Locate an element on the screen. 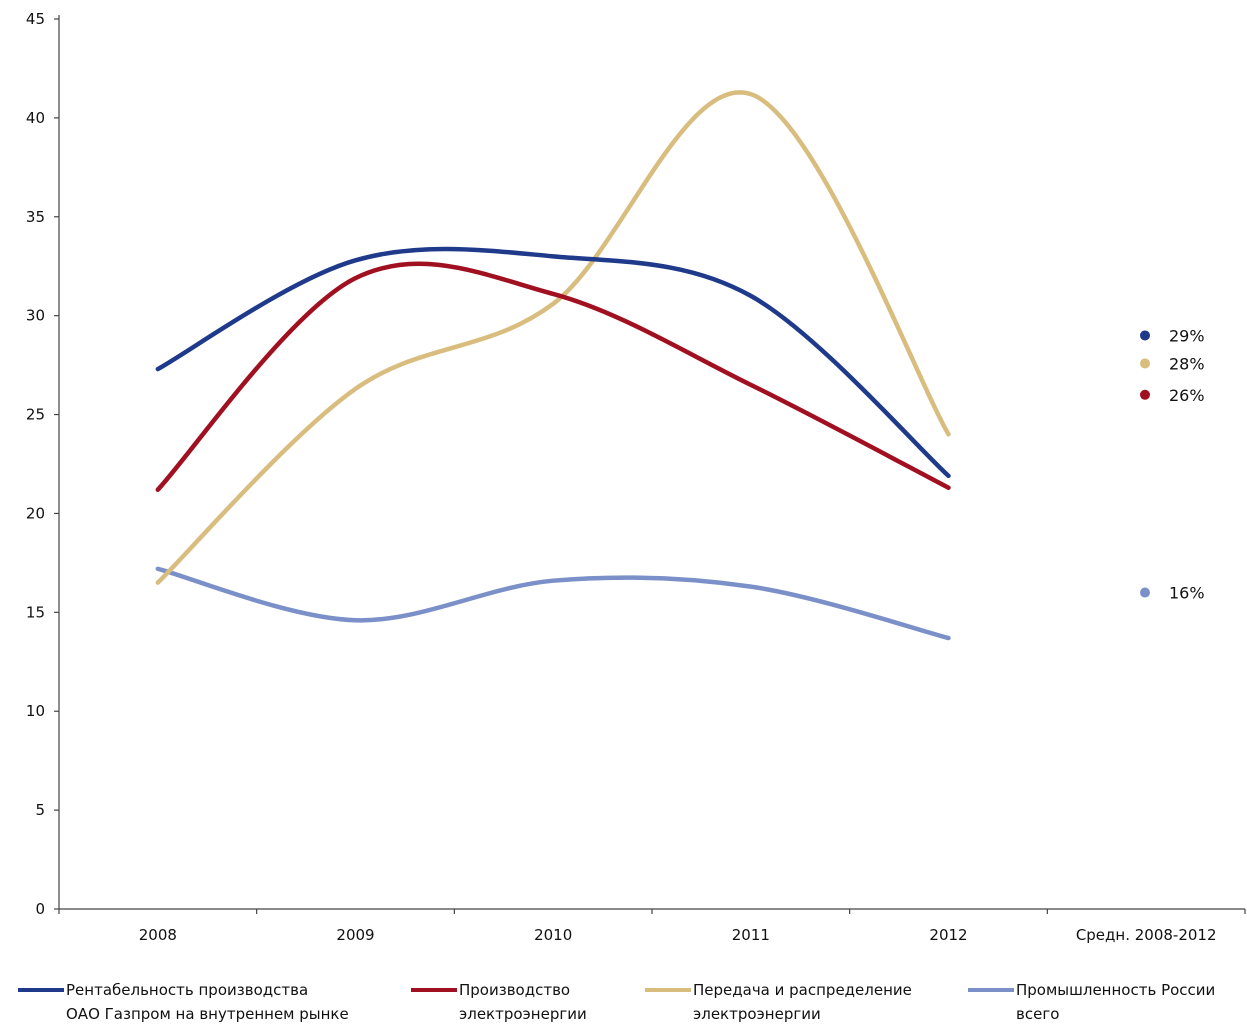  avg-power-distribution-dot is located at coordinates (1145, 363).